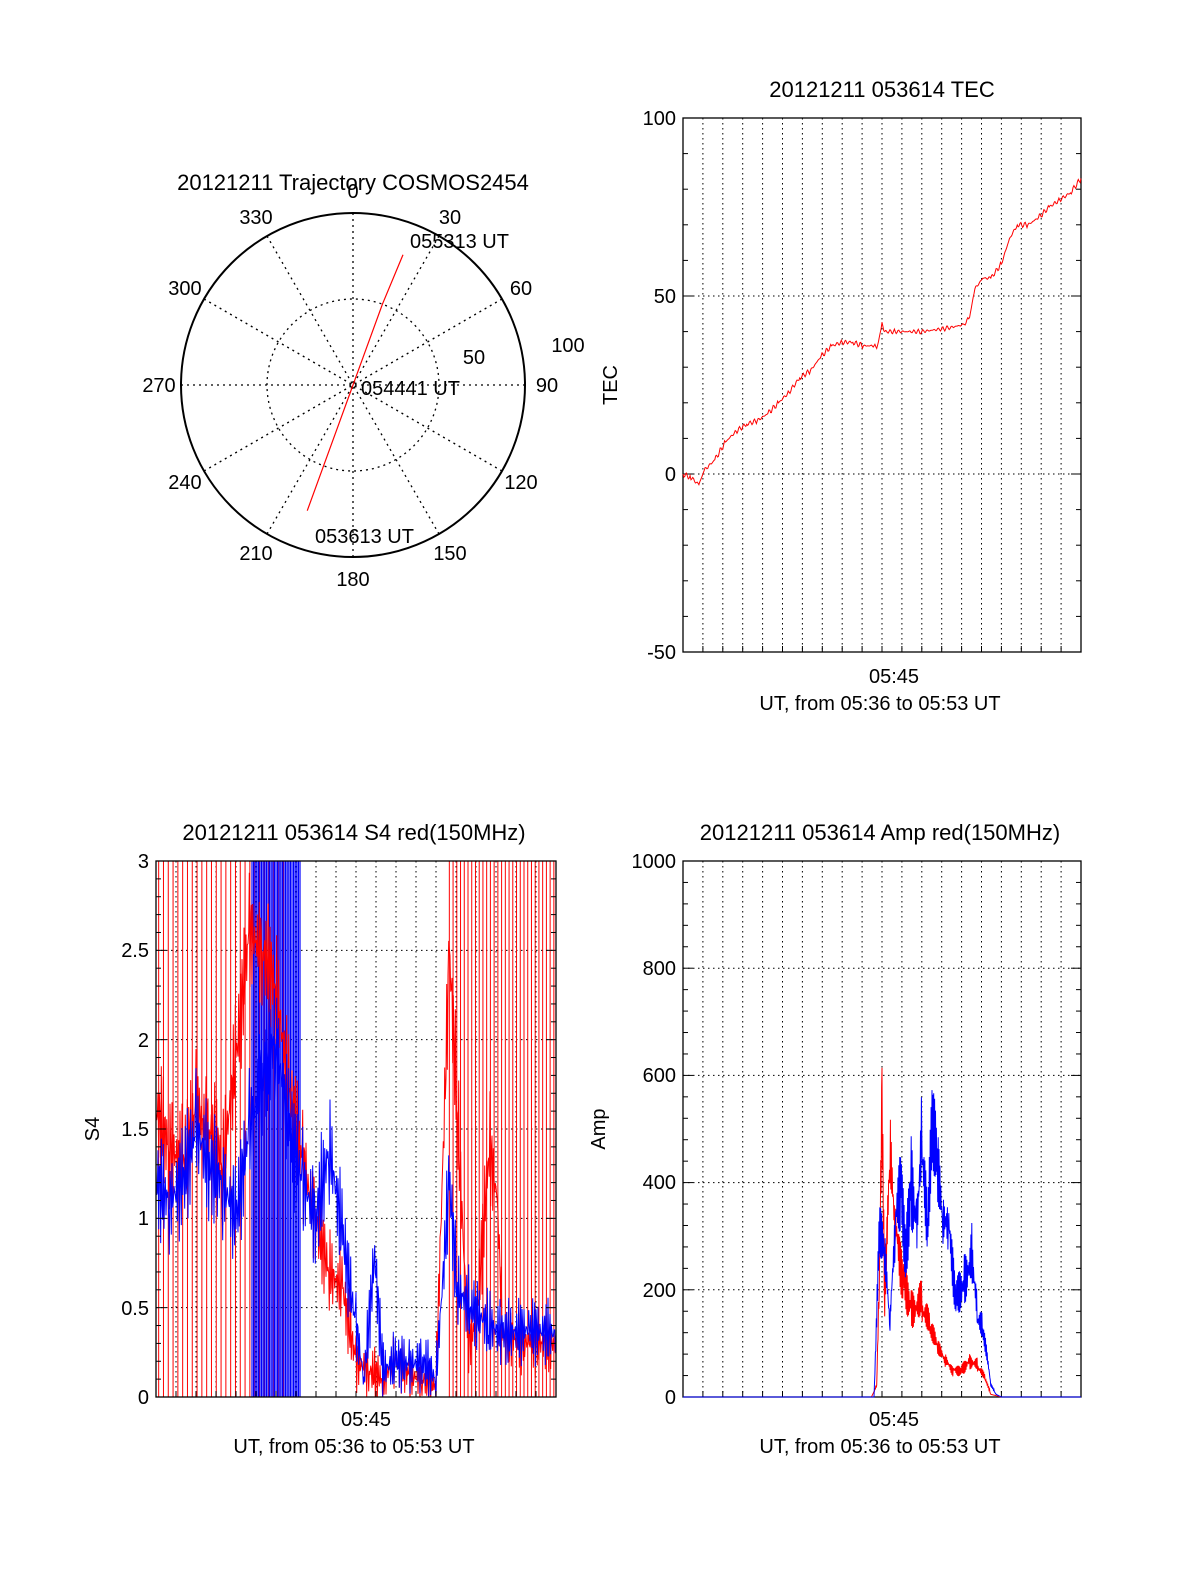 The height and width of the screenshot is (1575, 1200). Describe the element at coordinates (158, 386) in the screenshot. I see `polar-angle-label-270: 270` at that location.